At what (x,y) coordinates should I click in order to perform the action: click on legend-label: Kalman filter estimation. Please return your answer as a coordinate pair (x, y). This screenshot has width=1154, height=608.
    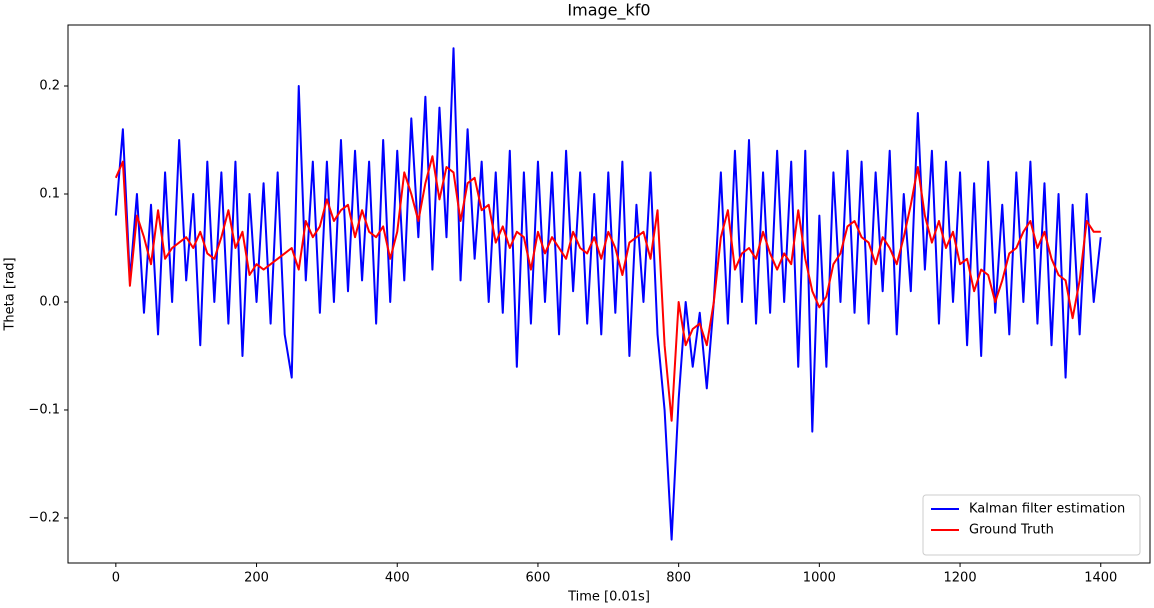
    Looking at the image, I should click on (1047, 509).